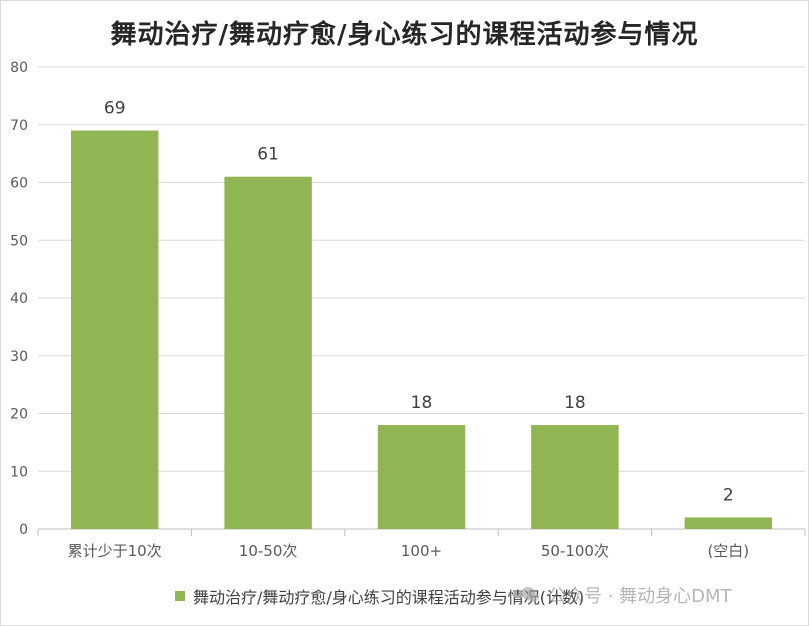 The height and width of the screenshot is (626, 809). What do you see at coordinates (19, 415) in the screenshot?
I see `y-tick-label: 20` at bounding box center [19, 415].